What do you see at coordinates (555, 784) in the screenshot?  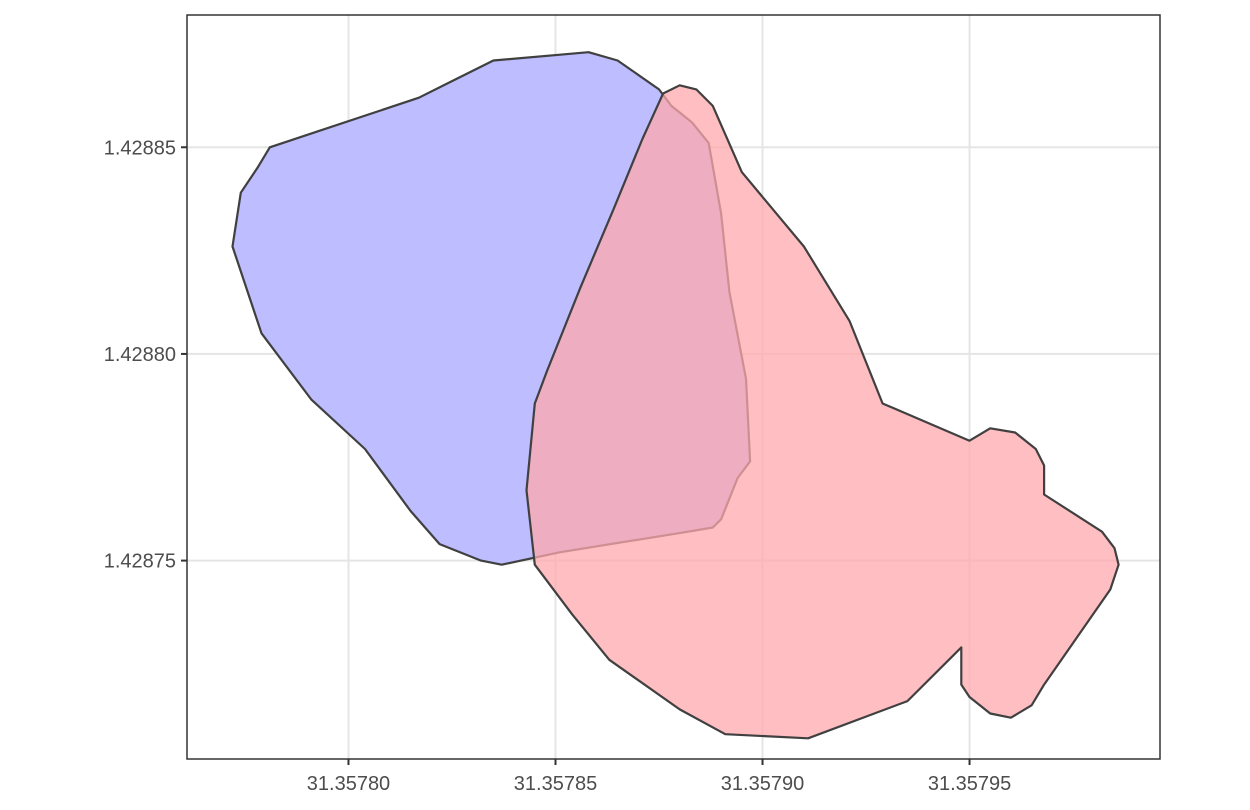 I see `x-tick-label-1: 31.35785` at bounding box center [555, 784].